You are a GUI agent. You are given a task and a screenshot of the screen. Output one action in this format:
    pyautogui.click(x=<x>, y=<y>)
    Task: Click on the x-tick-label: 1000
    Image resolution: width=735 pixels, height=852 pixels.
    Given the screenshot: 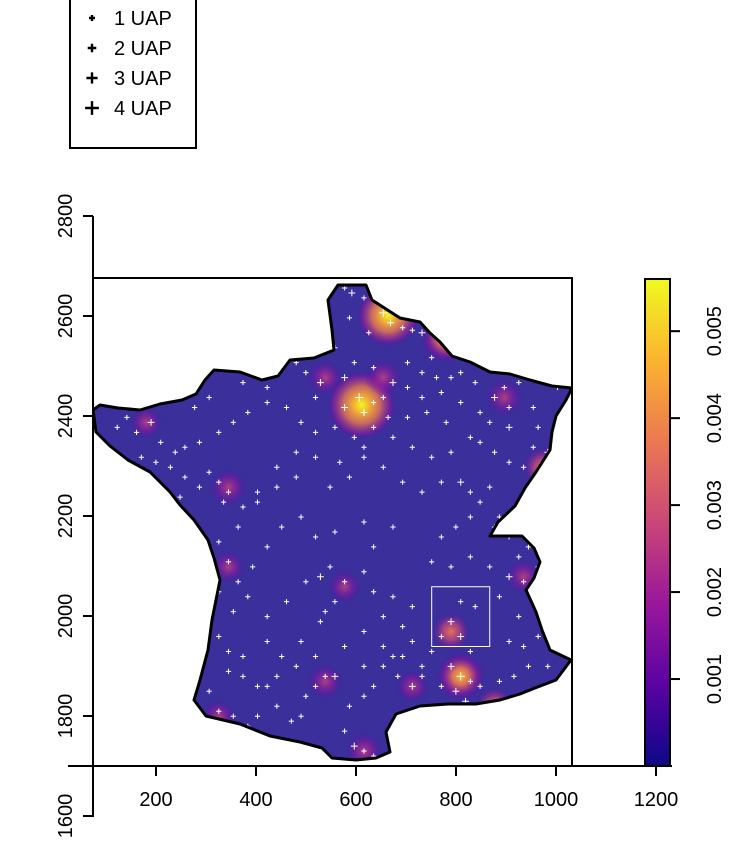 What is the action you would take?
    pyautogui.click(x=556, y=800)
    